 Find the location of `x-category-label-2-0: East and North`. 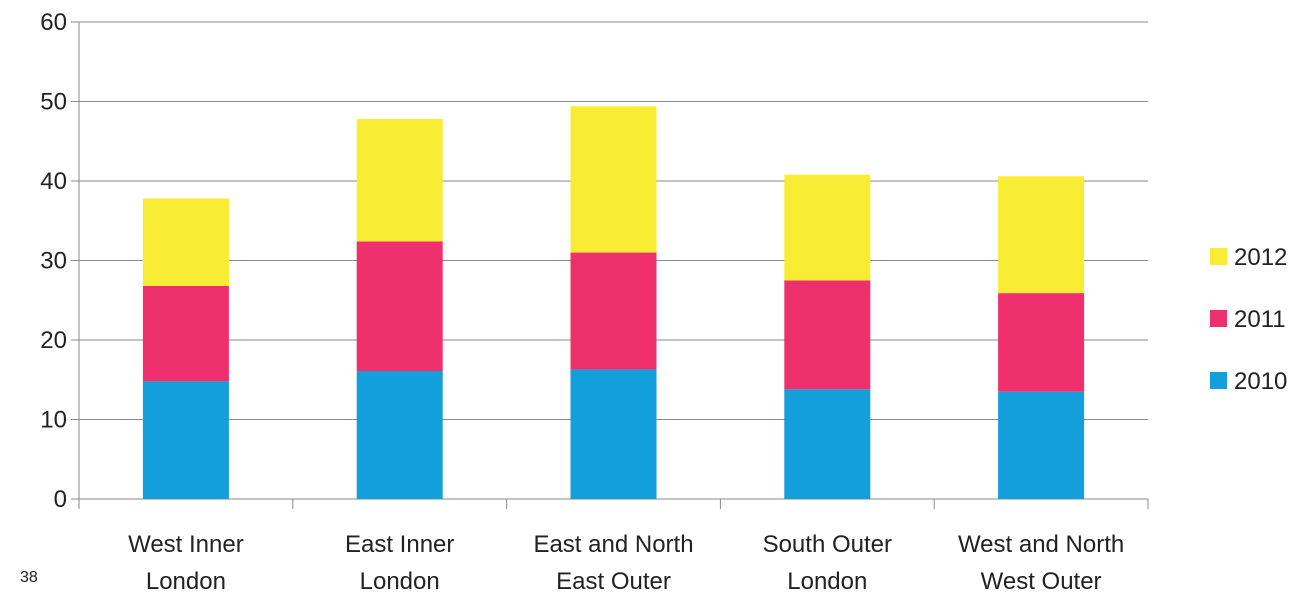

x-category-label-2-0: East and North is located at coordinates (613, 544).